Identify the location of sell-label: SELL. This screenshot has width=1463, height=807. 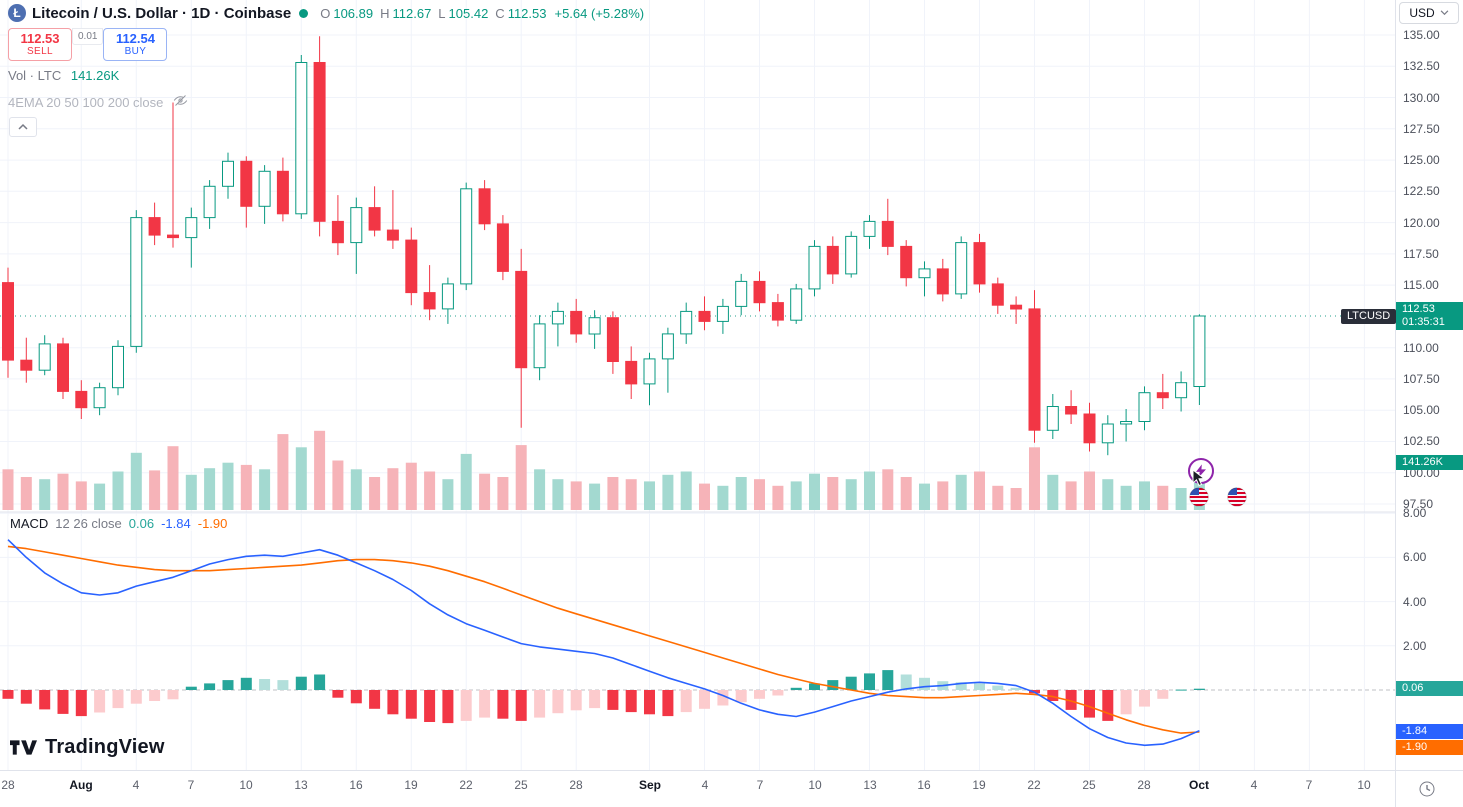
(40, 51).